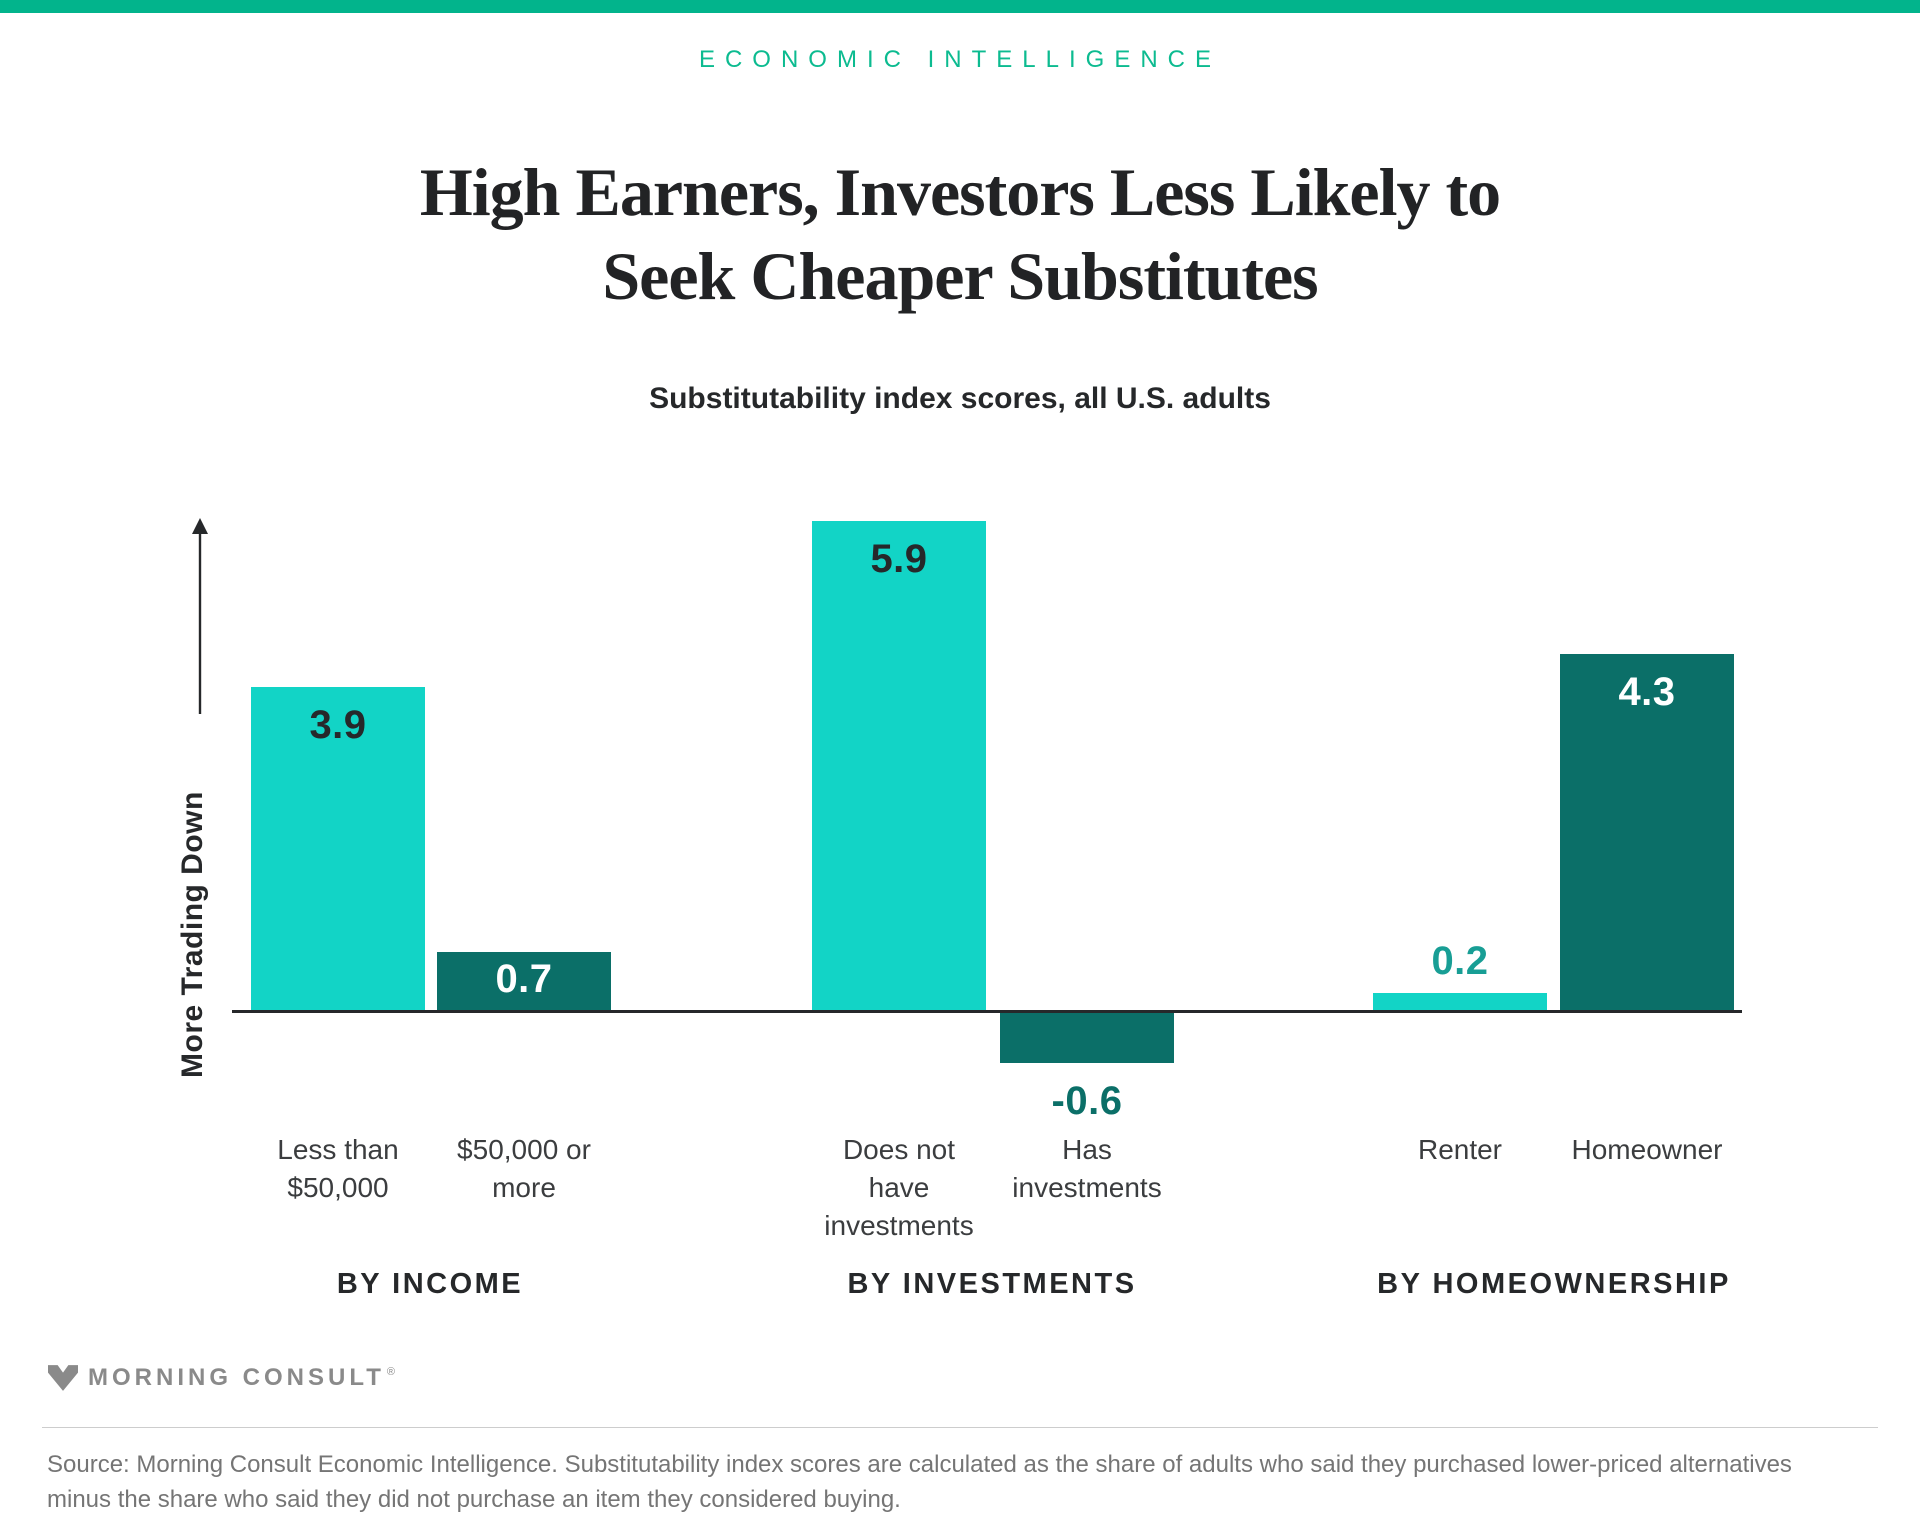  Describe the element at coordinates (1647, 1149) in the screenshot. I see `category-label: Homeowner` at that location.